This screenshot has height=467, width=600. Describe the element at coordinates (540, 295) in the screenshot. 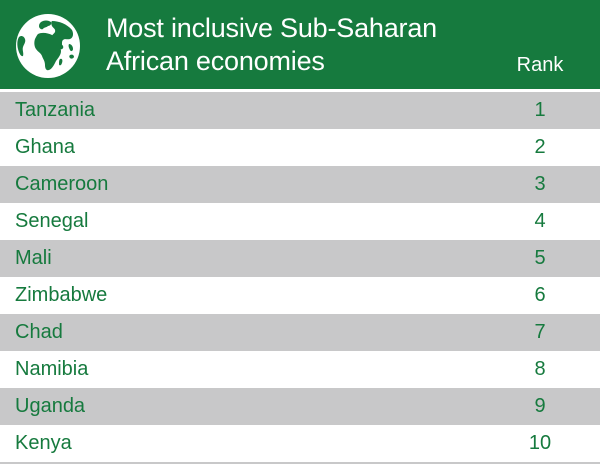

I see `rank-cell: 6` at that location.